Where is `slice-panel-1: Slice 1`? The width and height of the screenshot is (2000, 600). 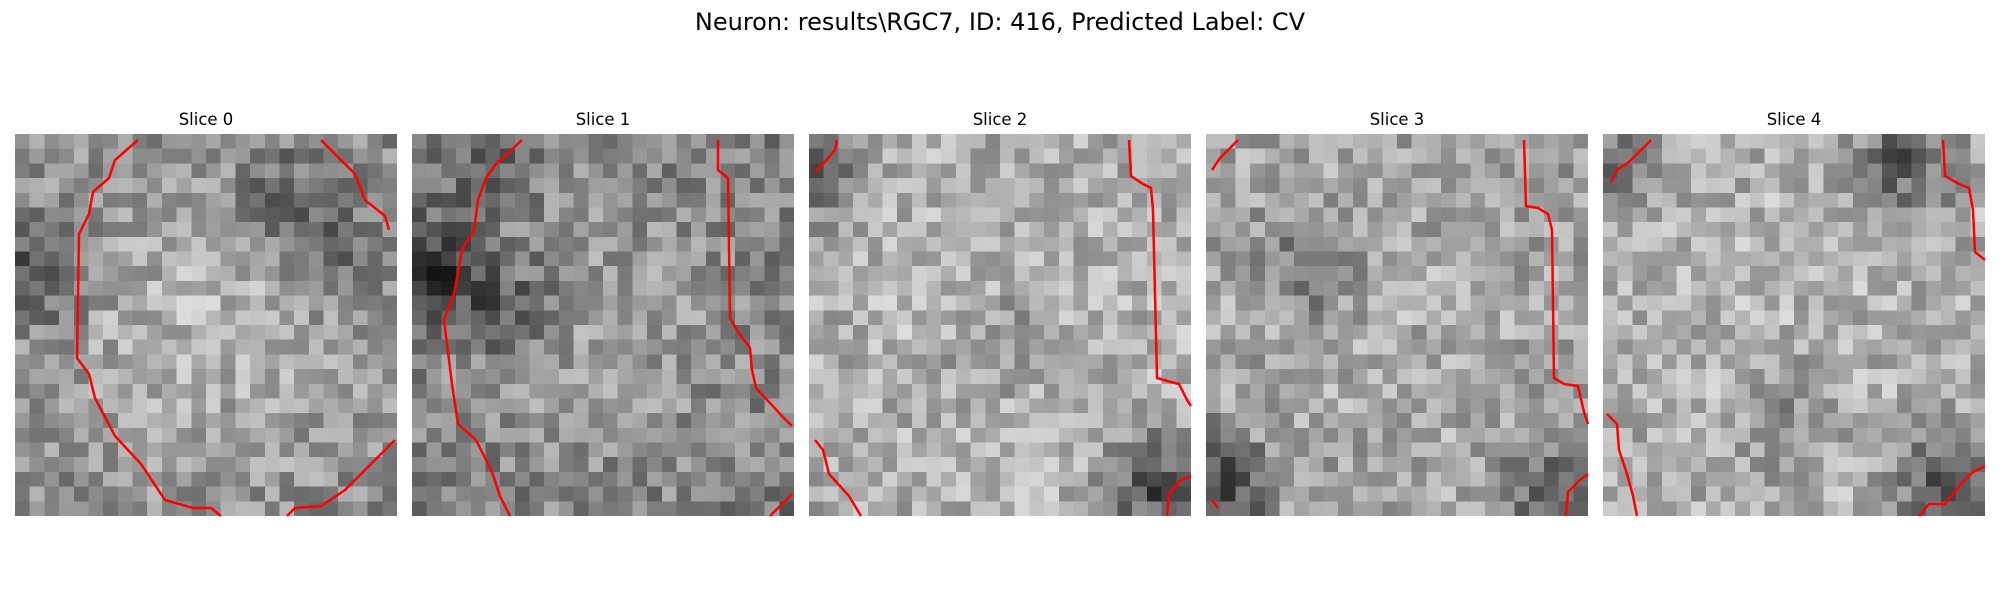 slice-panel-1: Slice 1 is located at coordinates (603, 313).